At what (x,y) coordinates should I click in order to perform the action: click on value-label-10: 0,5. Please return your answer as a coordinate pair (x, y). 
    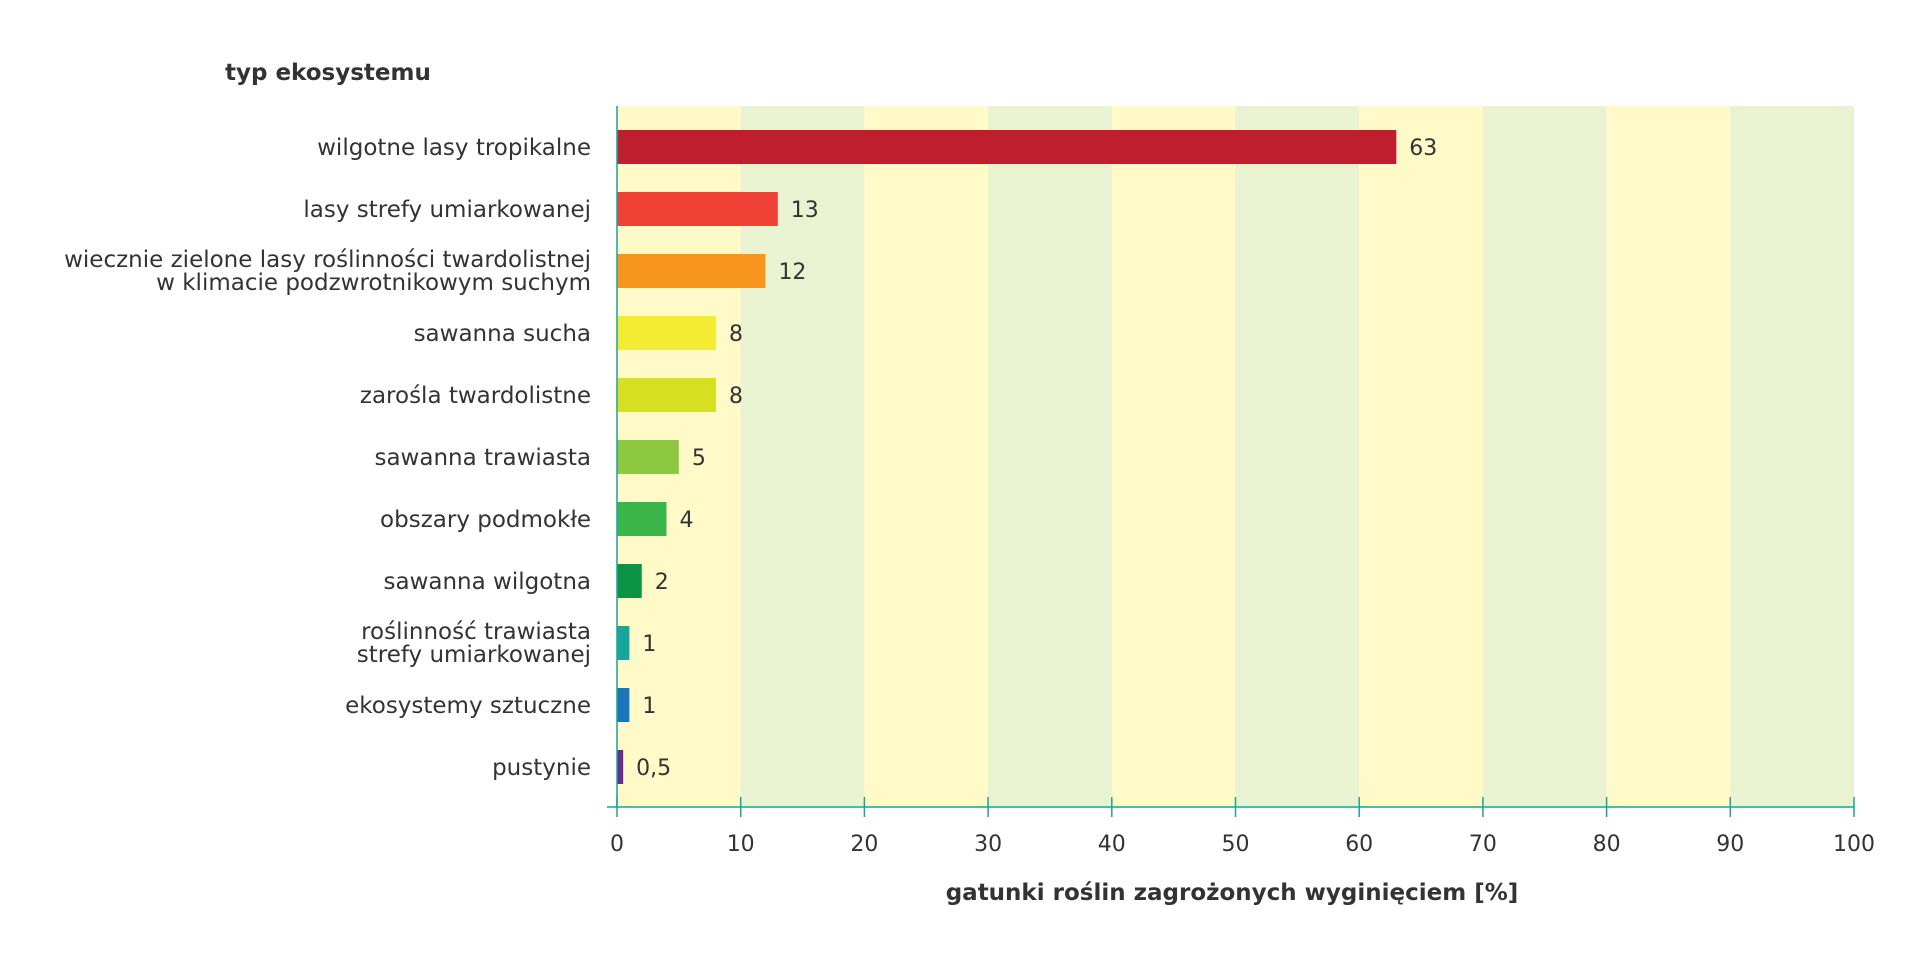
    Looking at the image, I should click on (653, 768).